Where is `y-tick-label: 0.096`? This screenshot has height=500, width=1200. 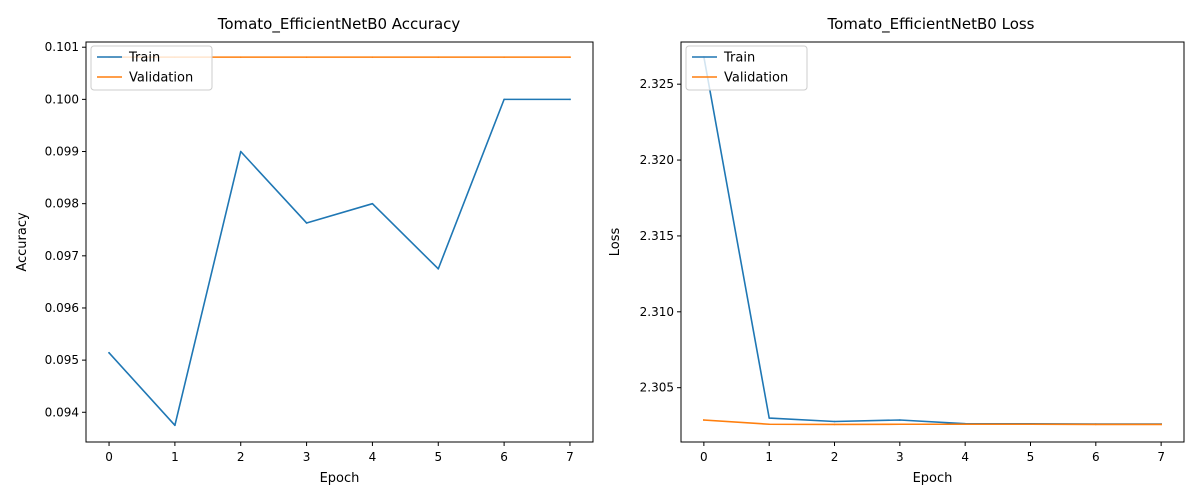
y-tick-label: 0.096 is located at coordinates (62, 308).